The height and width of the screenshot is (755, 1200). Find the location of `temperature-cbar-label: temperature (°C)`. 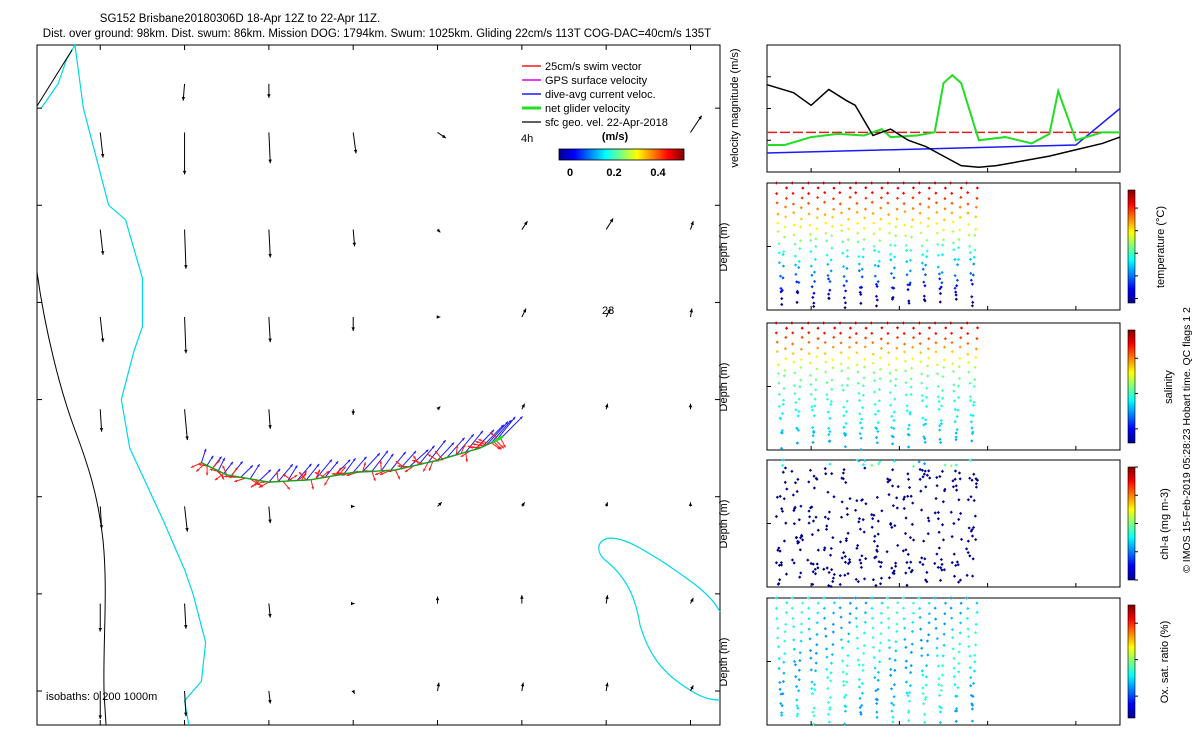

temperature-cbar-label: temperature (°C) is located at coordinates (1161, 247).